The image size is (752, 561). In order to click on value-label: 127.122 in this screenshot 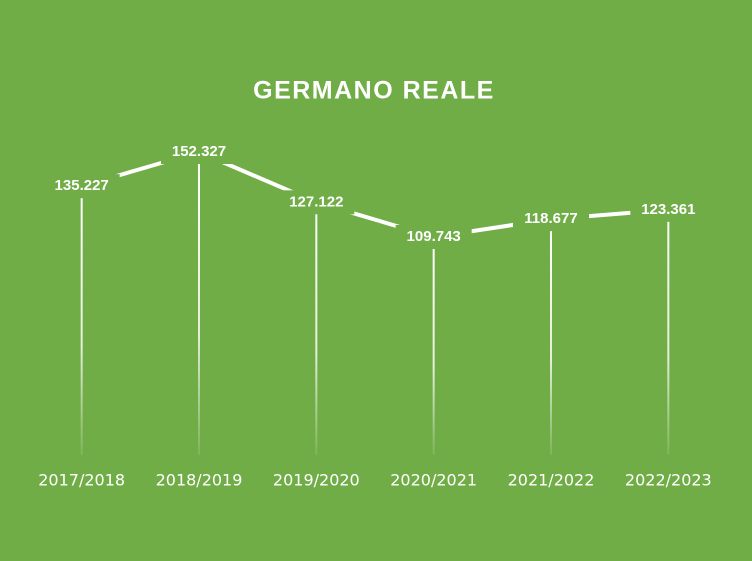, I will do `click(316, 201)`.